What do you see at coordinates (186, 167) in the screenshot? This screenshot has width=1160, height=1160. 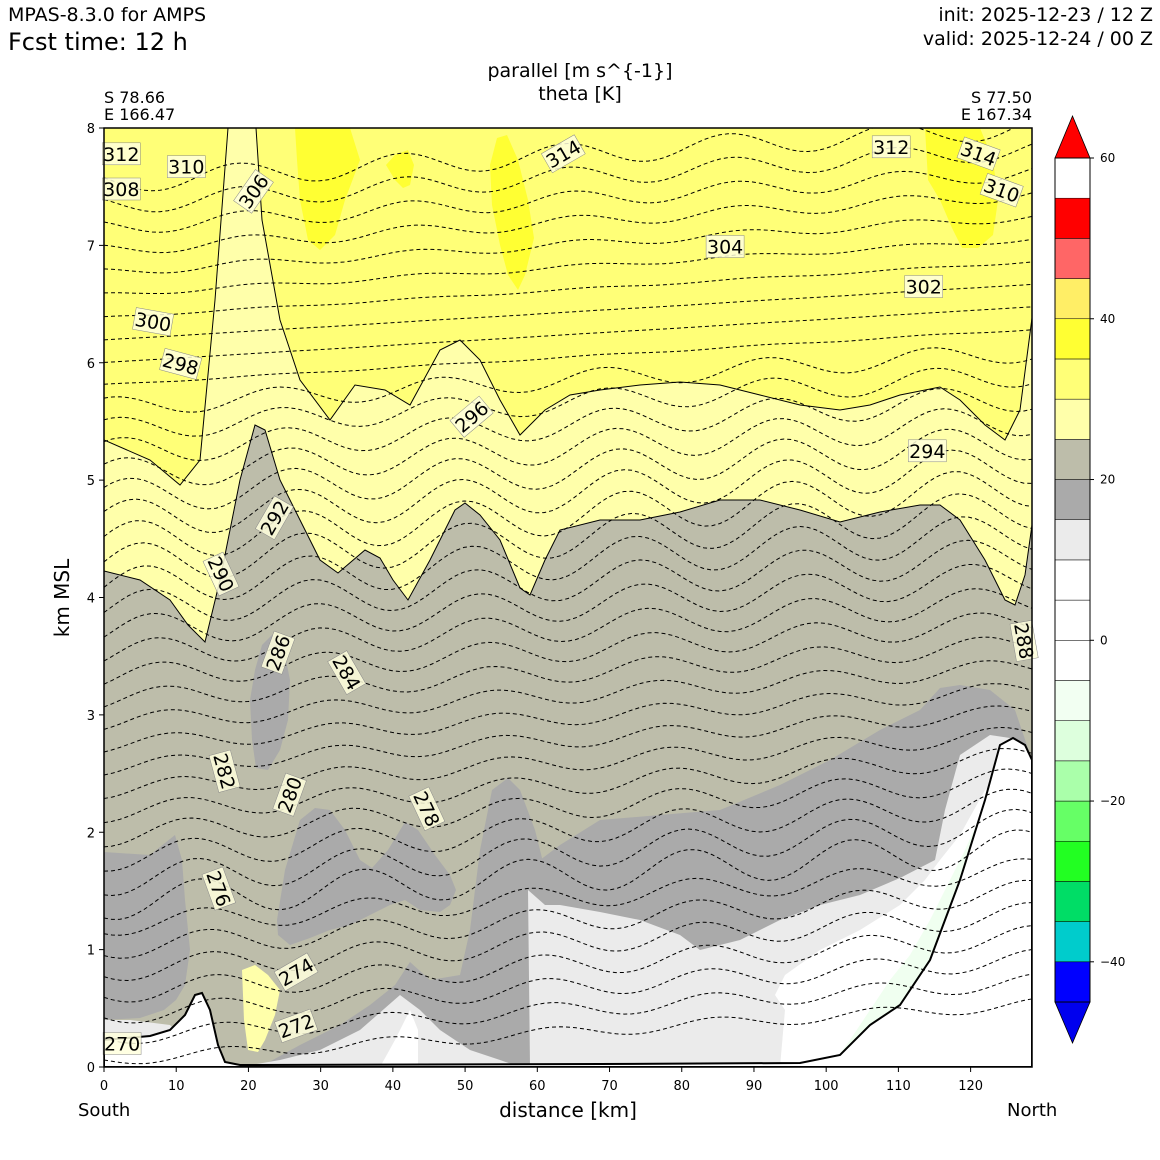 I see `theta-label: 310` at bounding box center [186, 167].